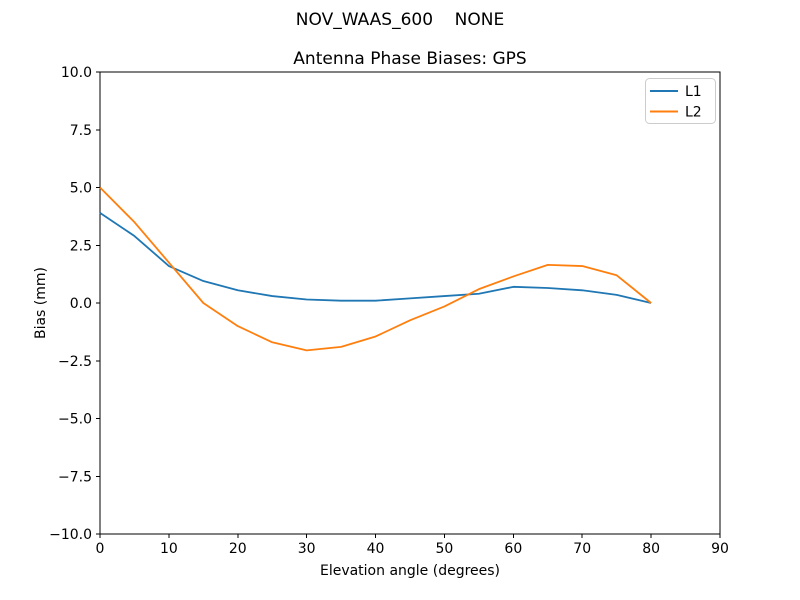  I want to click on x-axis-ticks: 0 10 20 30 40 50 60 70 80 90, so click(412, 545).